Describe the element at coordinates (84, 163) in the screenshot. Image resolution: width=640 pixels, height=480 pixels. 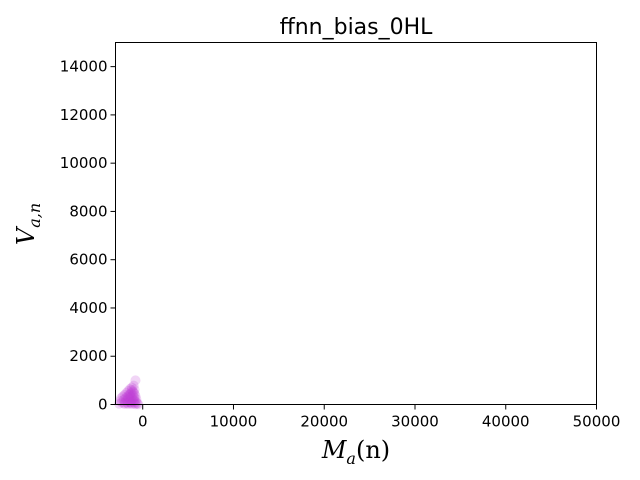
I see `y-tick-label: 10000` at that location.